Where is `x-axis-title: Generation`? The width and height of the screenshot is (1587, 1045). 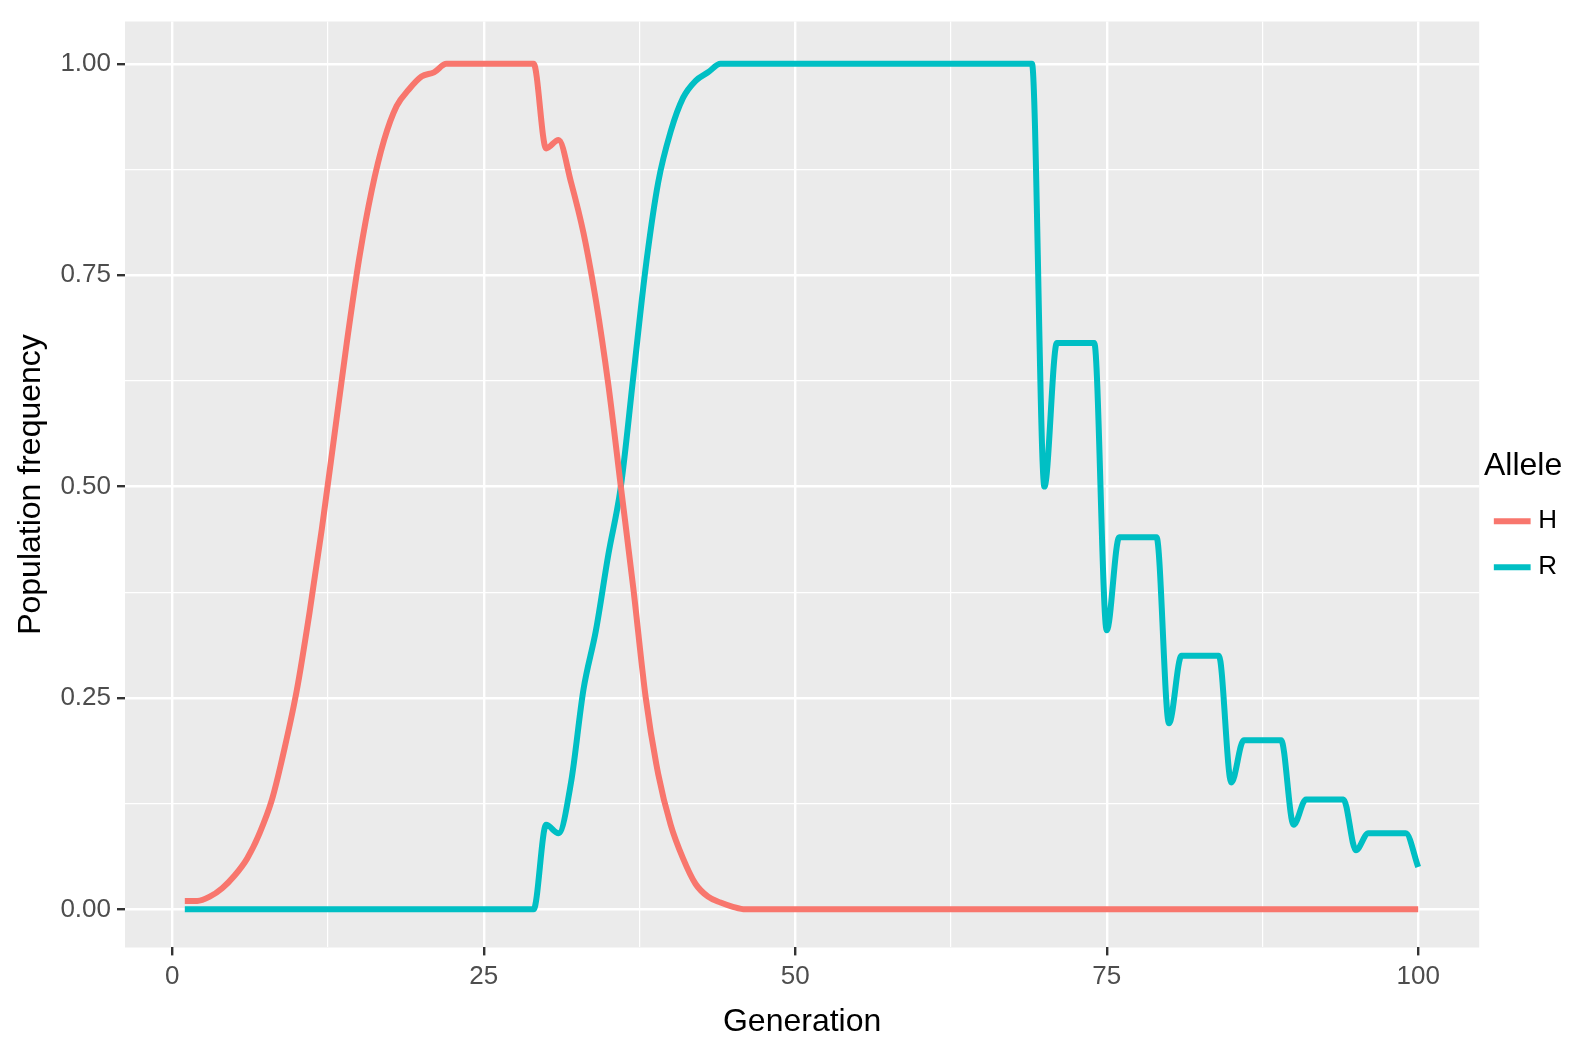 x-axis-title: Generation is located at coordinates (802, 1019).